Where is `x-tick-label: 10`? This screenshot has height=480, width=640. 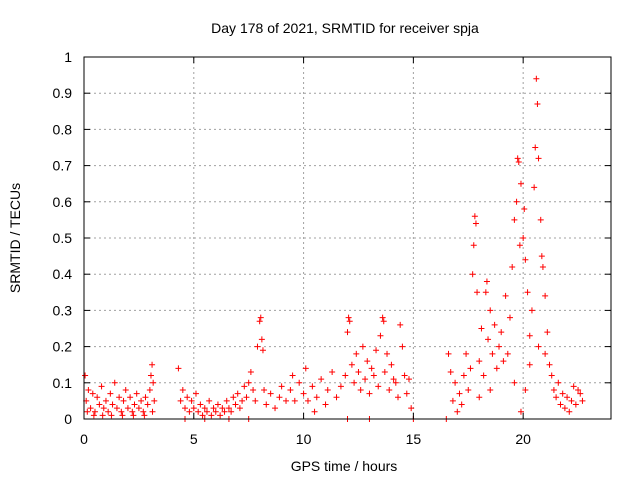
x-tick-label: 10 is located at coordinates (304, 439).